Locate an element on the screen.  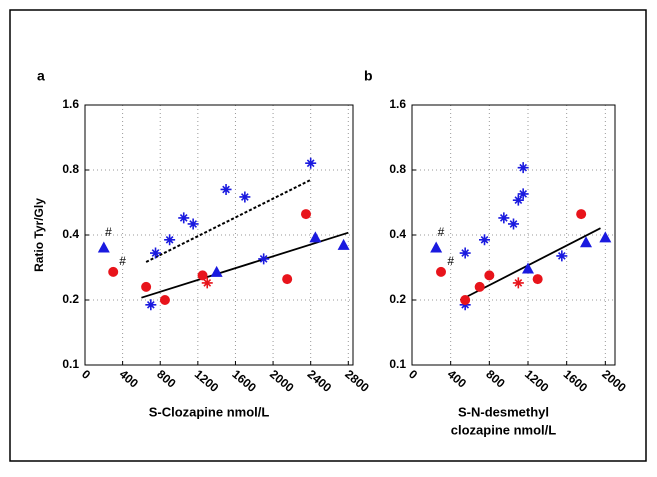
x-axis-label: S-N-desmethyl is located at coordinates (503, 411).